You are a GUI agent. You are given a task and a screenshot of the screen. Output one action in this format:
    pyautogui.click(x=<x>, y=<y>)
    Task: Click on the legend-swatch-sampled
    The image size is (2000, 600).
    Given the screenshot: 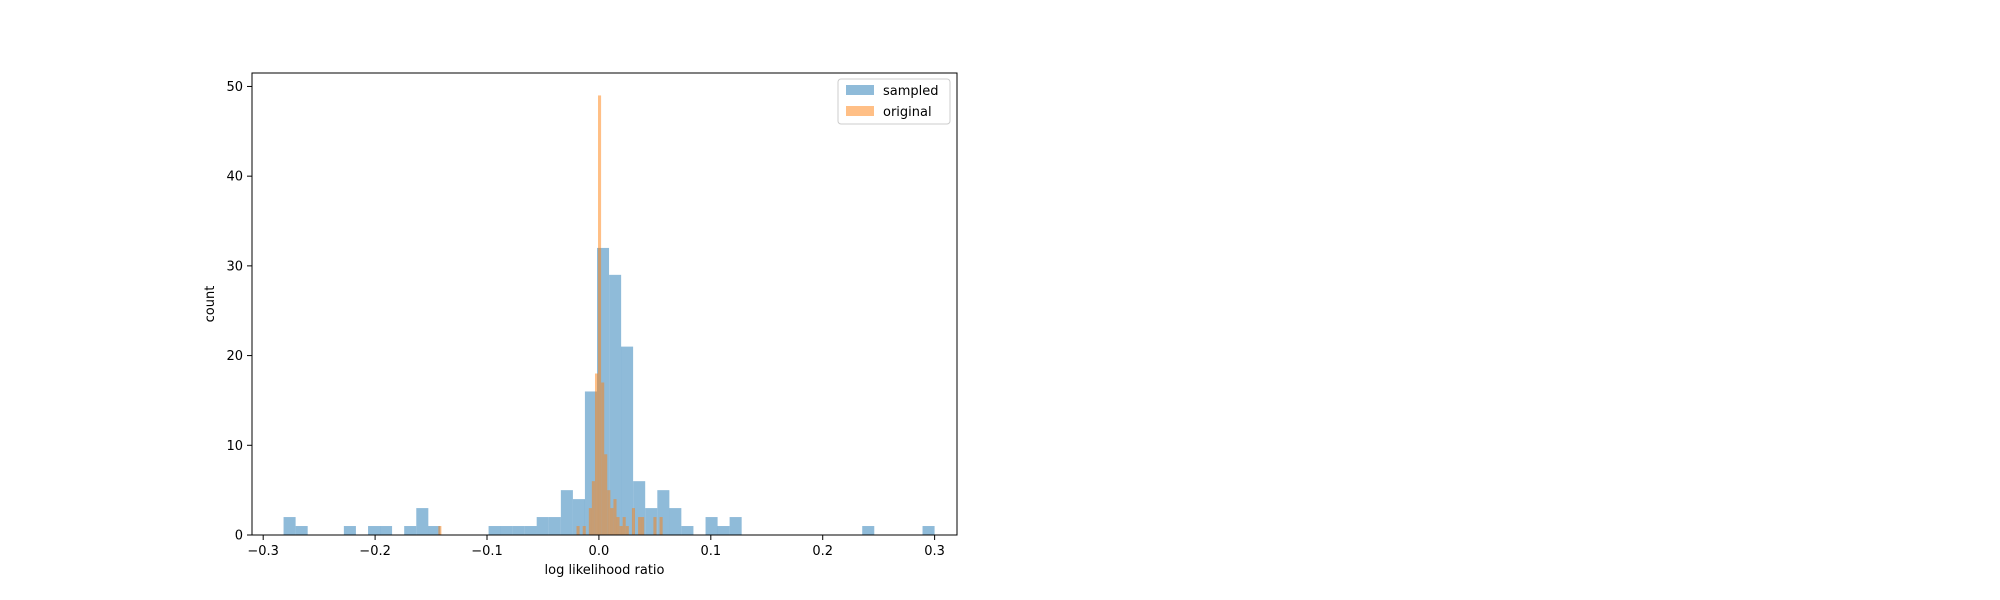 What is the action you would take?
    pyautogui.click(x=860, y=90)
    